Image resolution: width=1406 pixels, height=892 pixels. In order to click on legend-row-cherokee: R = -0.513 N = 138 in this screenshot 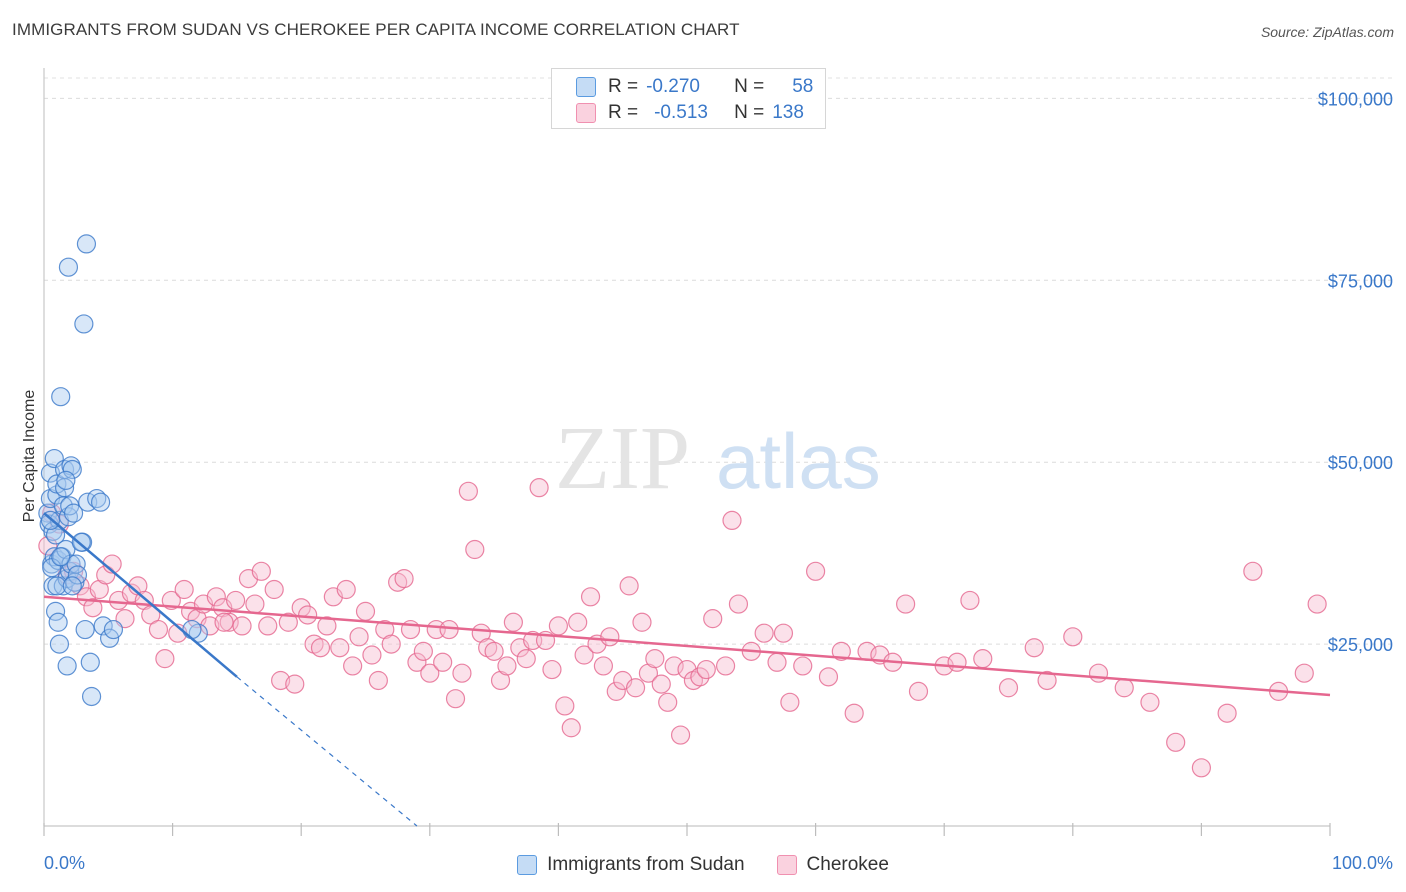, I will do `click(690, 113)`.